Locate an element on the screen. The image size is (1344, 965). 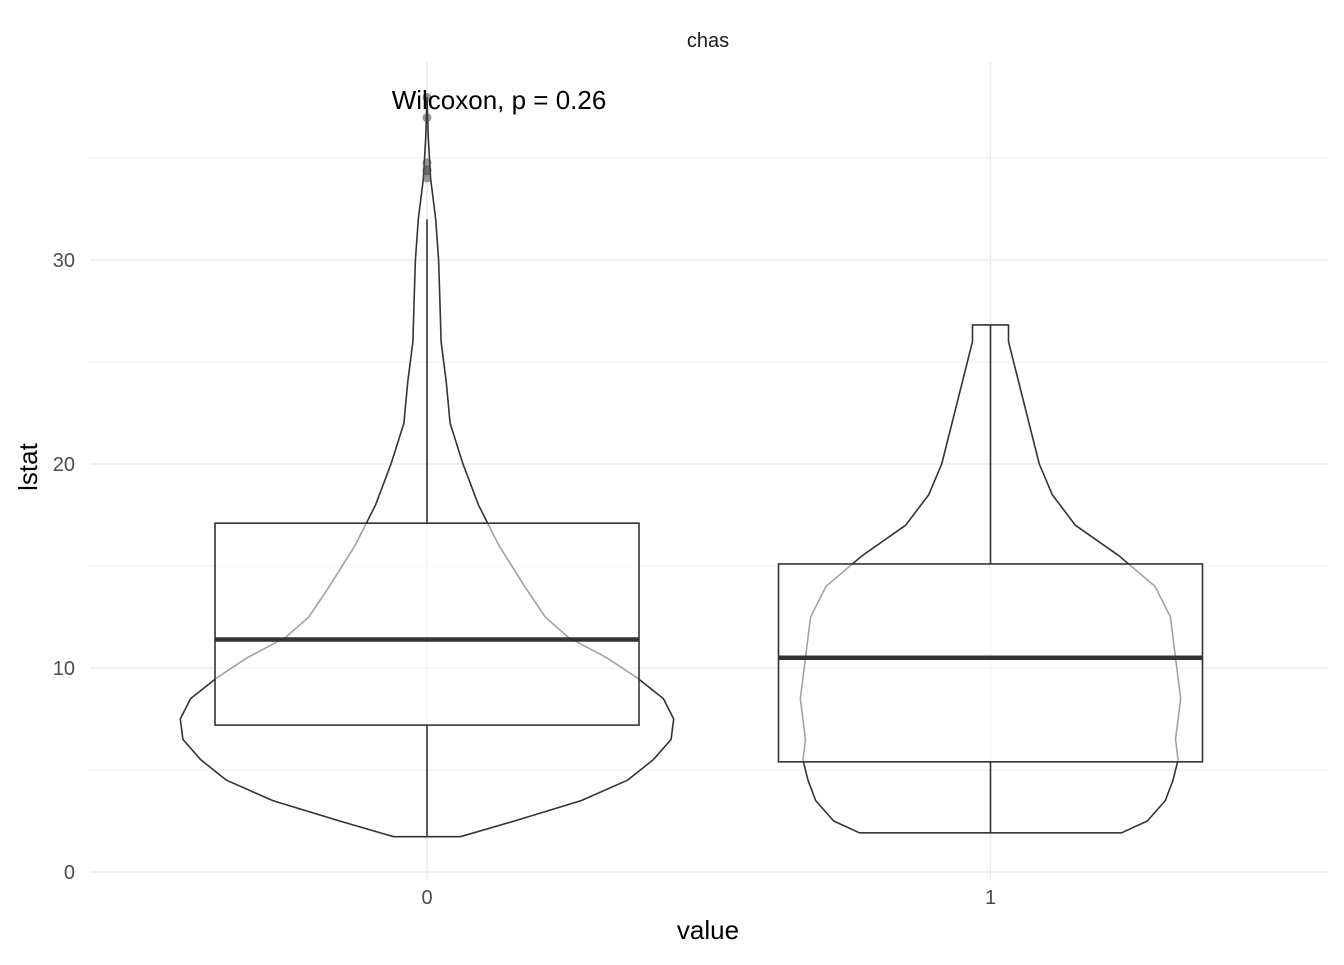
facet-strip-label: chas is located at coordinates (708, 41).